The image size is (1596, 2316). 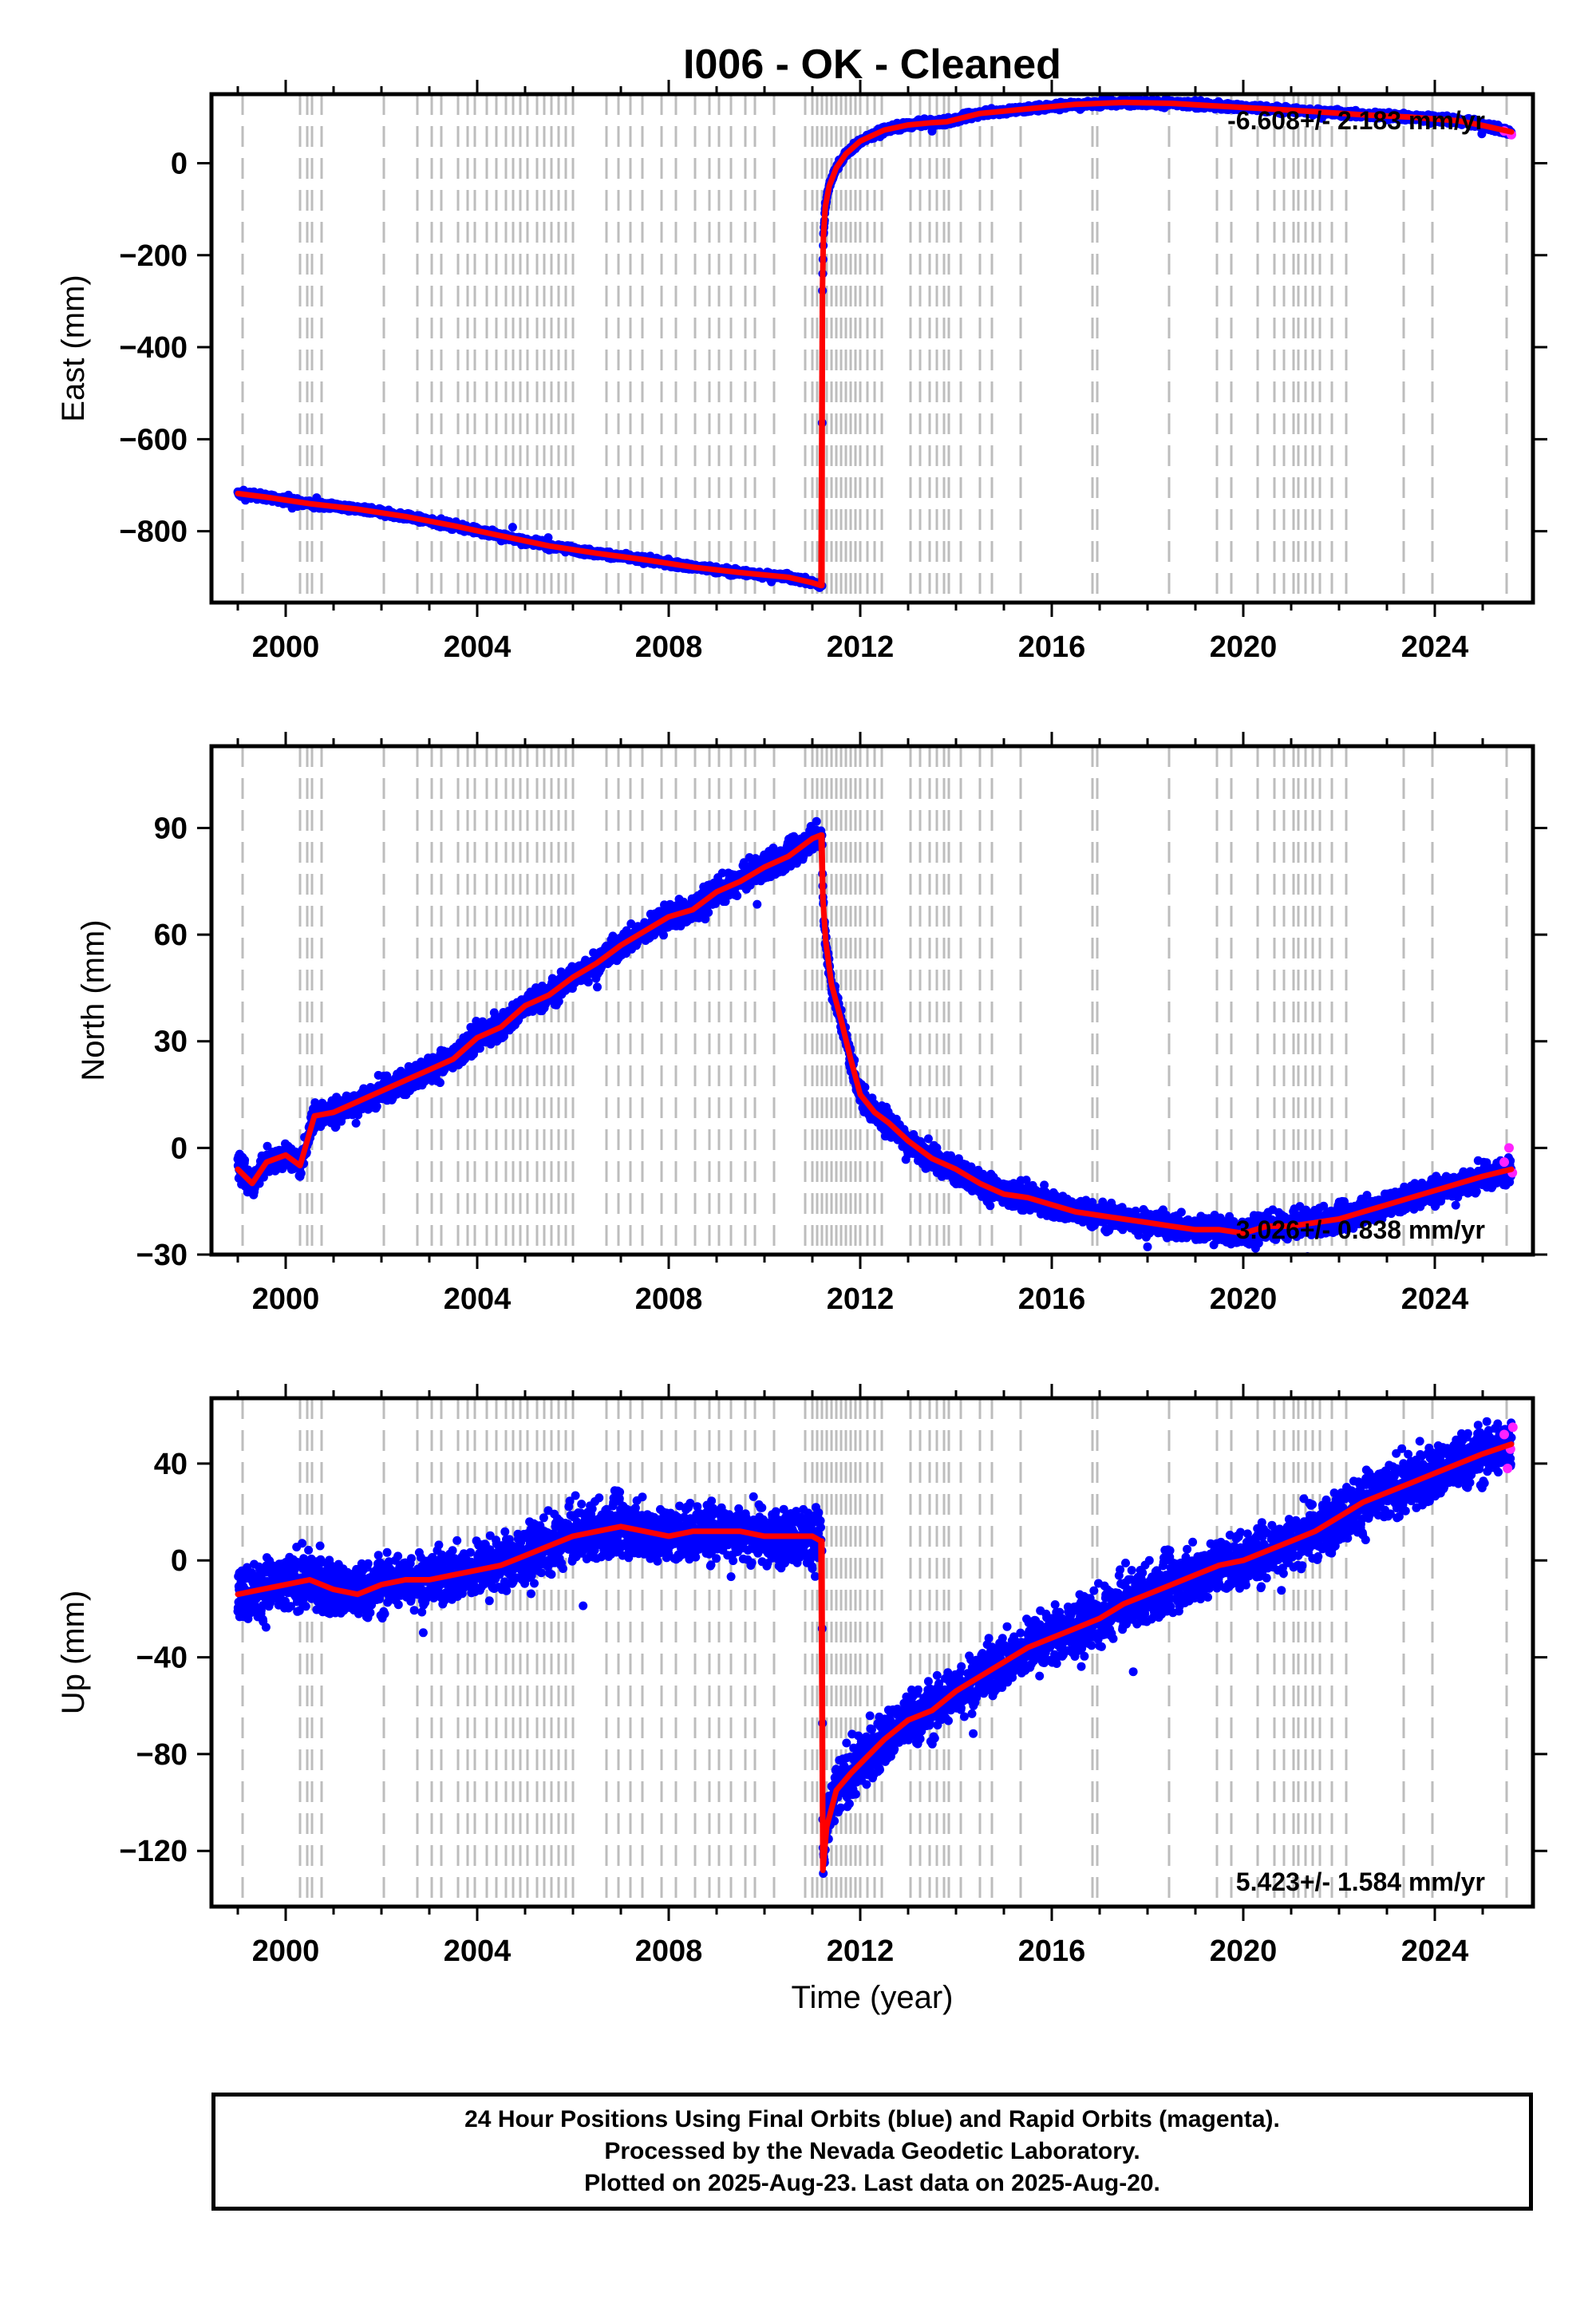 What do you see at coordinates (153, 532) in the screenshot?
I see `east-y-tick-label-4: −800` at bounding box center [153, 532].